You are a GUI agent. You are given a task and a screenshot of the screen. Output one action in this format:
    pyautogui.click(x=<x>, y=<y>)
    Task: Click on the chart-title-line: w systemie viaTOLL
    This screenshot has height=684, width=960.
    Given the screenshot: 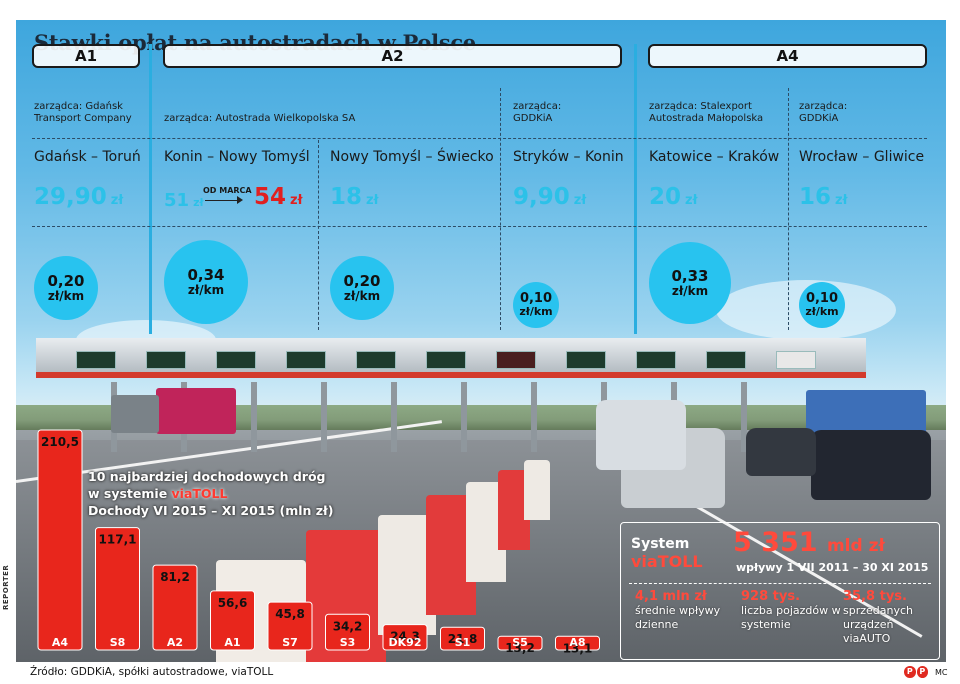 What is the action you would take?
    pyautogui.click(x=210, y=493)
    